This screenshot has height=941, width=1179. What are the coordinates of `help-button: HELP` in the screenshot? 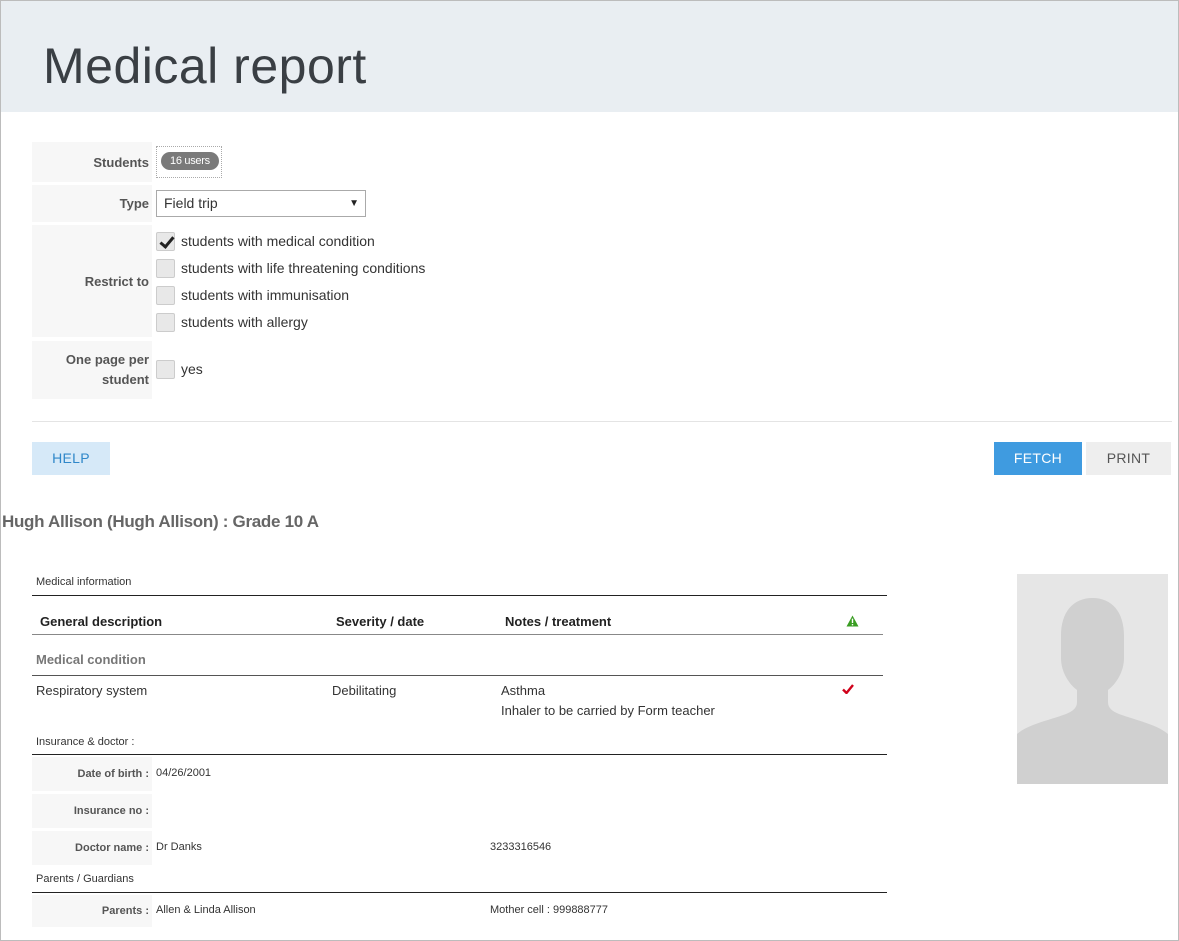 It's located at (71, 458).